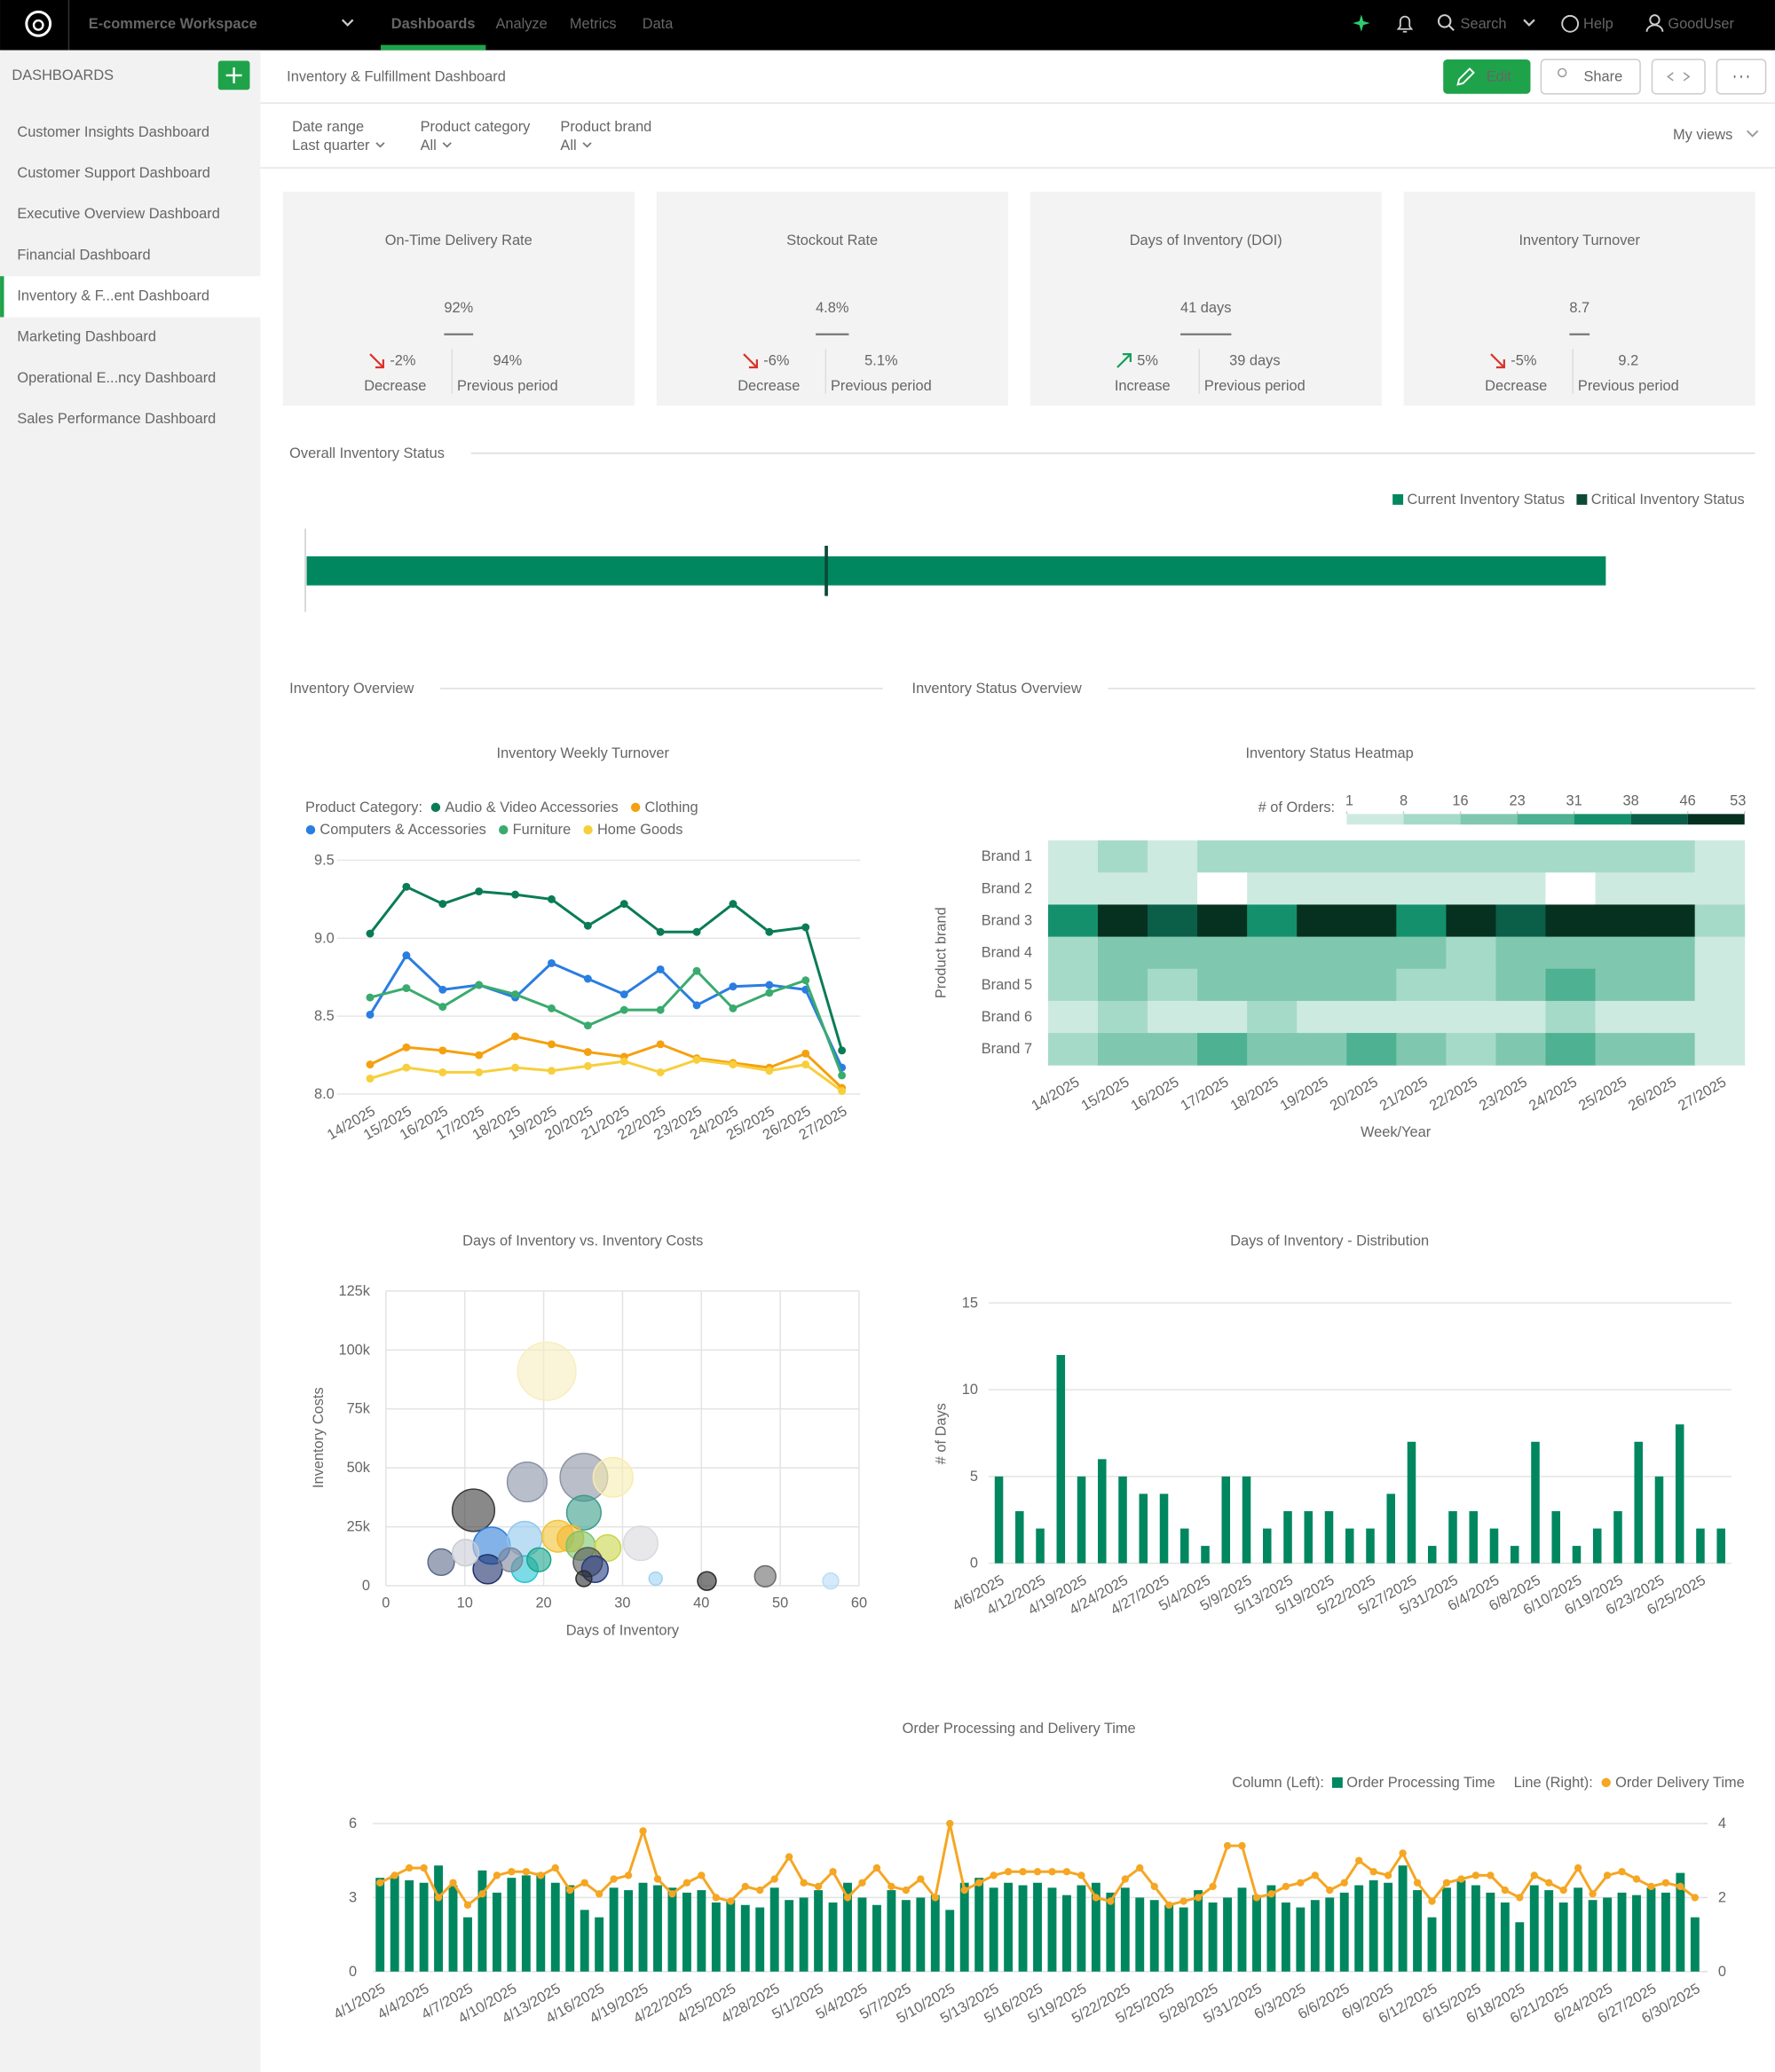 Image resolution: width=1775 pixels, height=2072 pixels. I want to click on workspace-name: E-commerce Workspace, so click(173, 24).